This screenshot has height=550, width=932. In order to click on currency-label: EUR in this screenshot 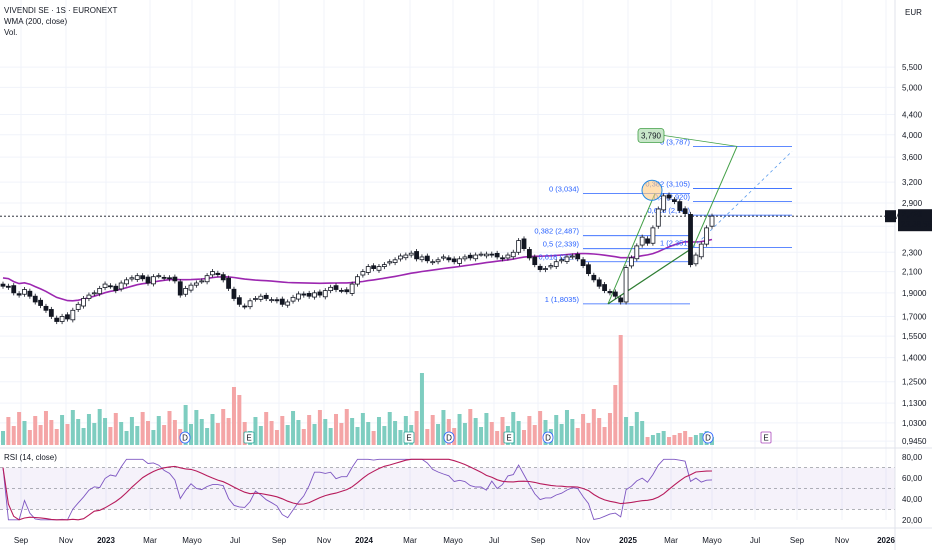, I will do `click(913, 12)`.